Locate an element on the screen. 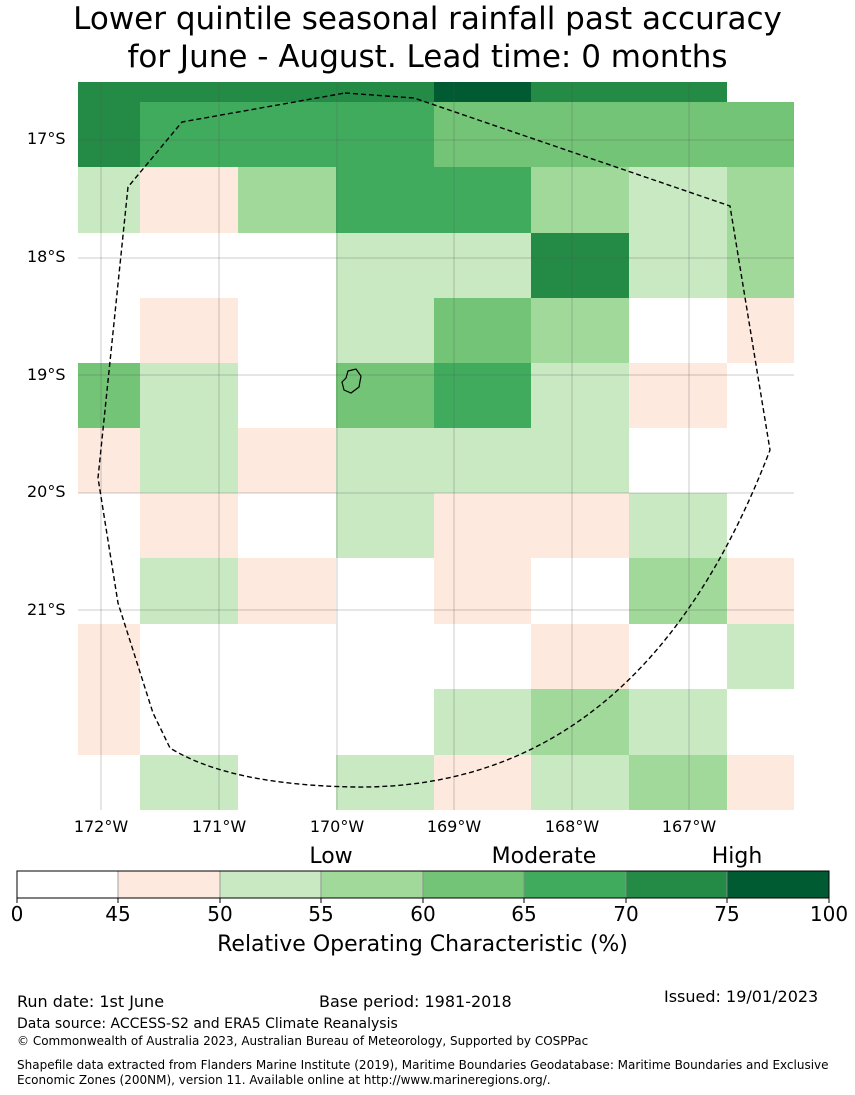 This screenshot has height=1095, width=855. lon-label-167w: 167°W is located at coordinates (689, 826).